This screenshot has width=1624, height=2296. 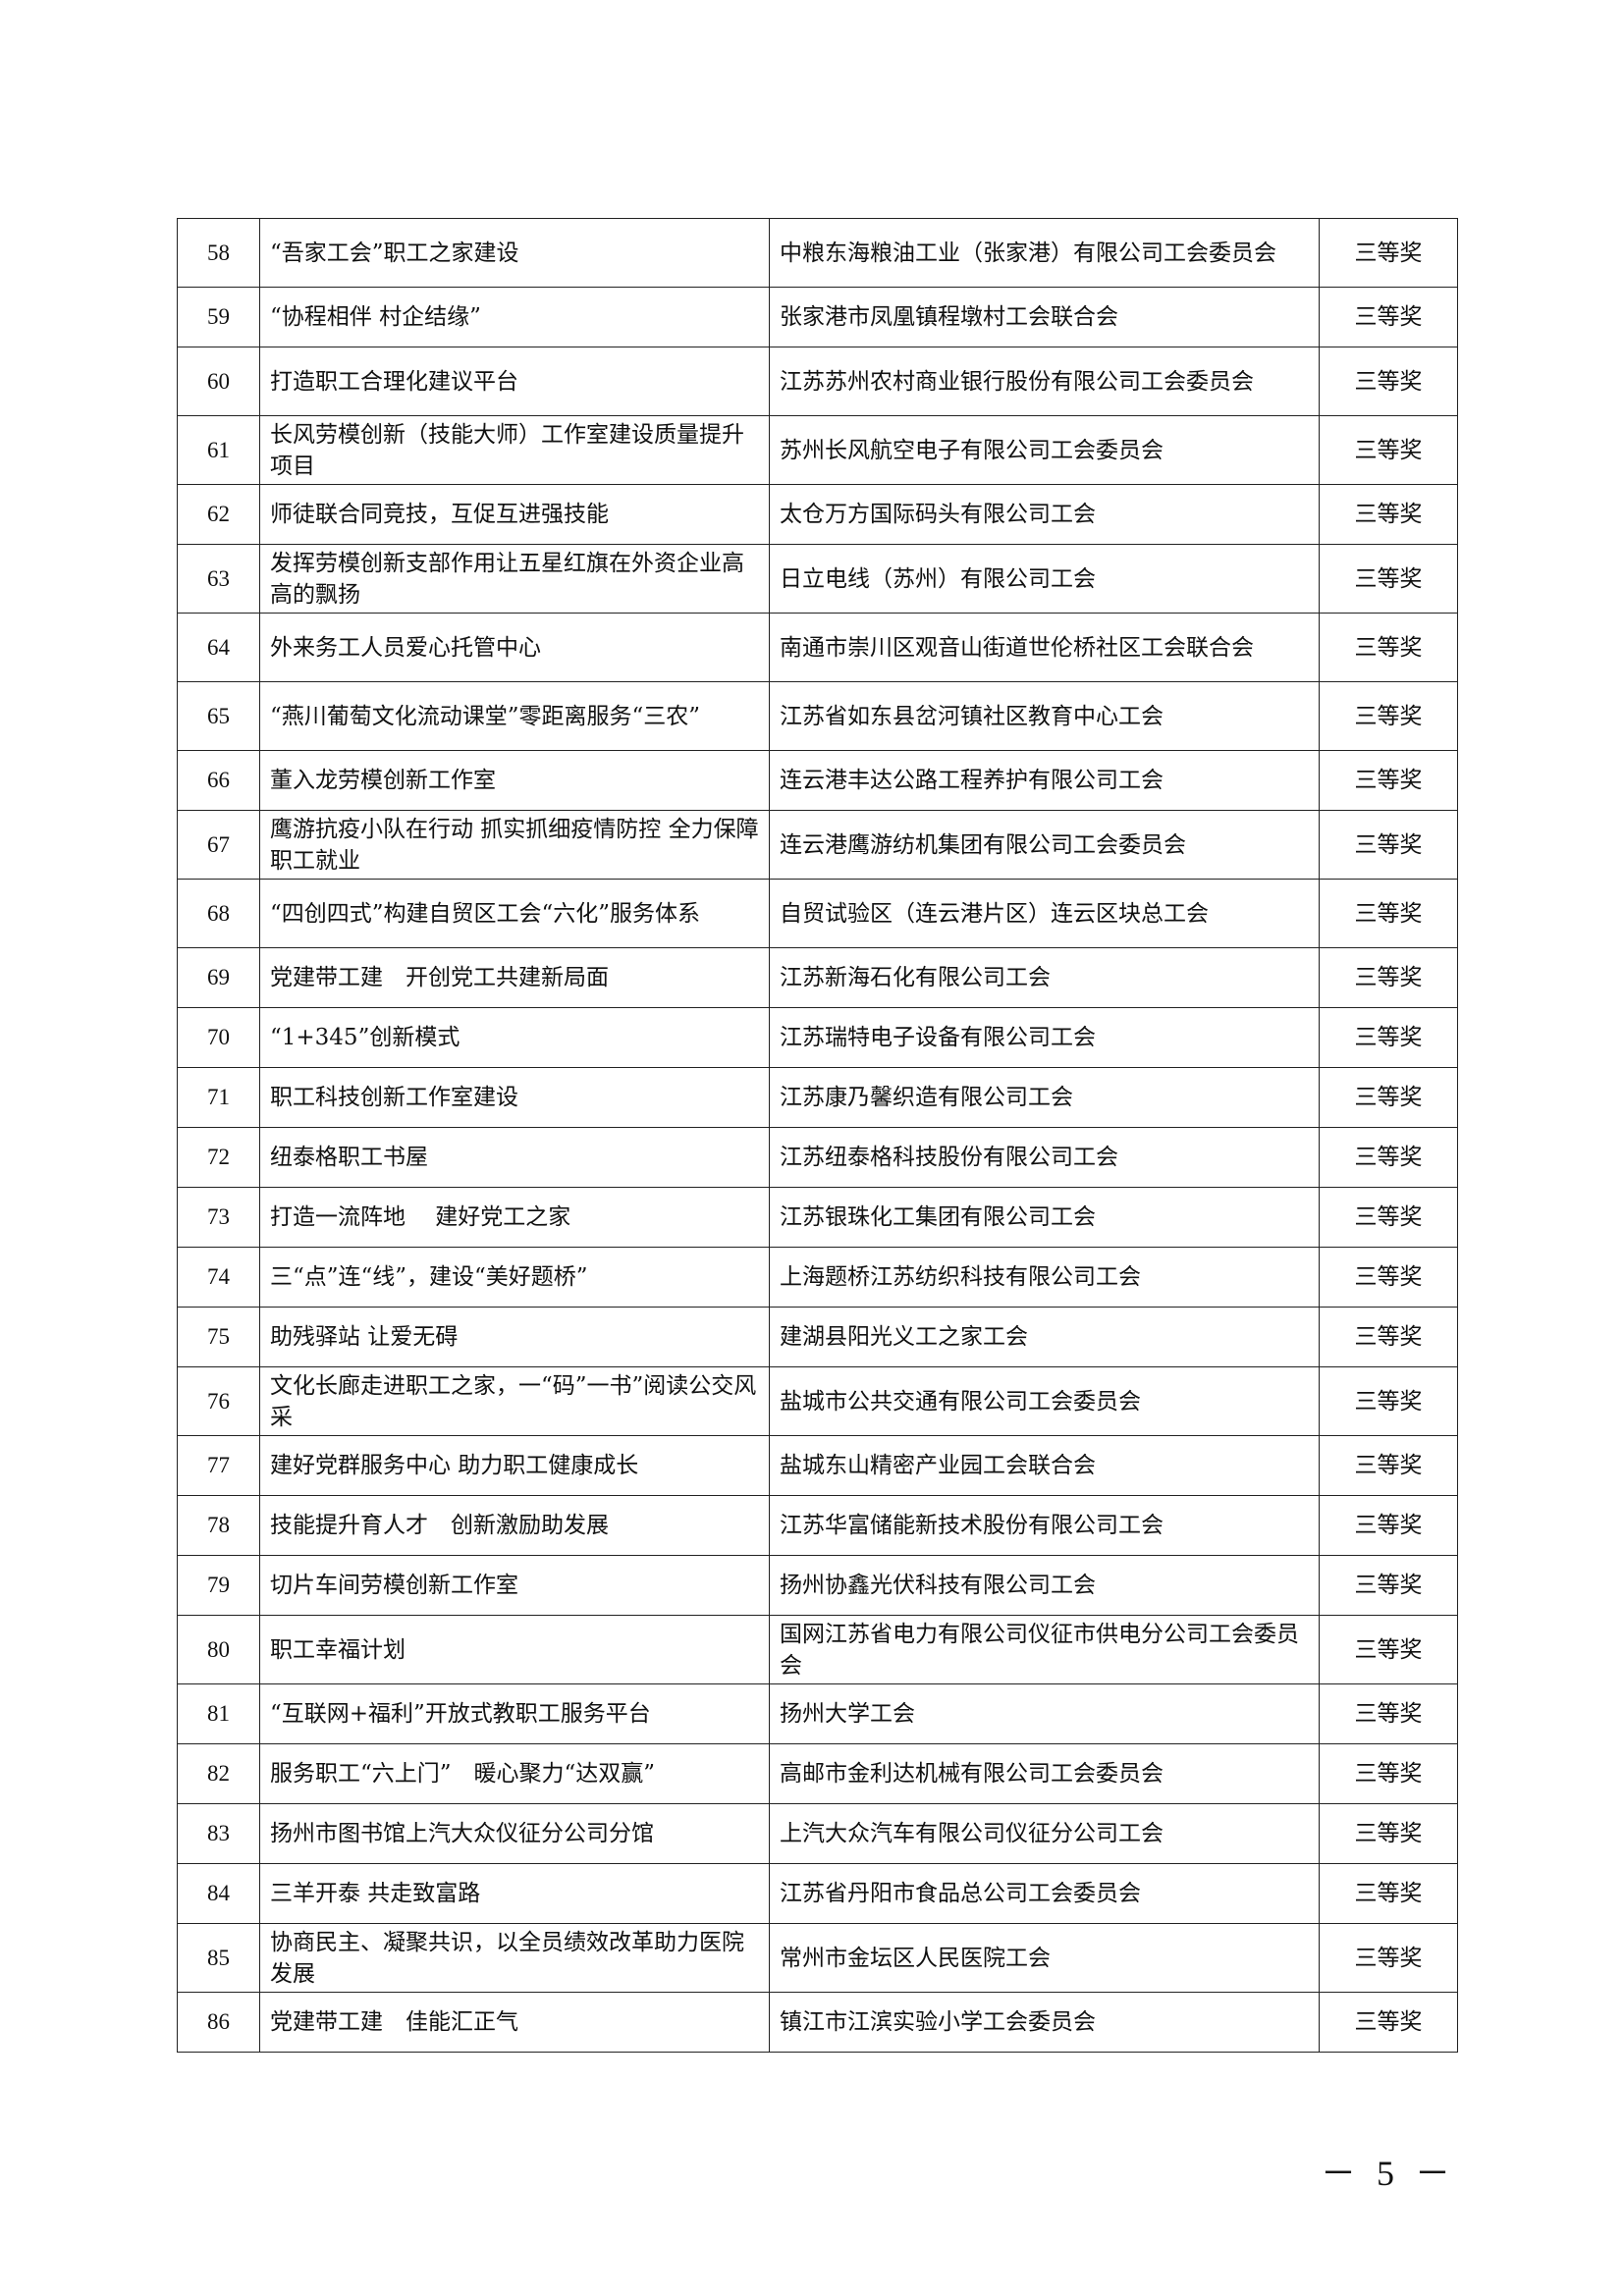 What do you see at coordinates (218, 1713) in the screenshot?
I see `row-number: 81` at bounding box center [218, 1713].